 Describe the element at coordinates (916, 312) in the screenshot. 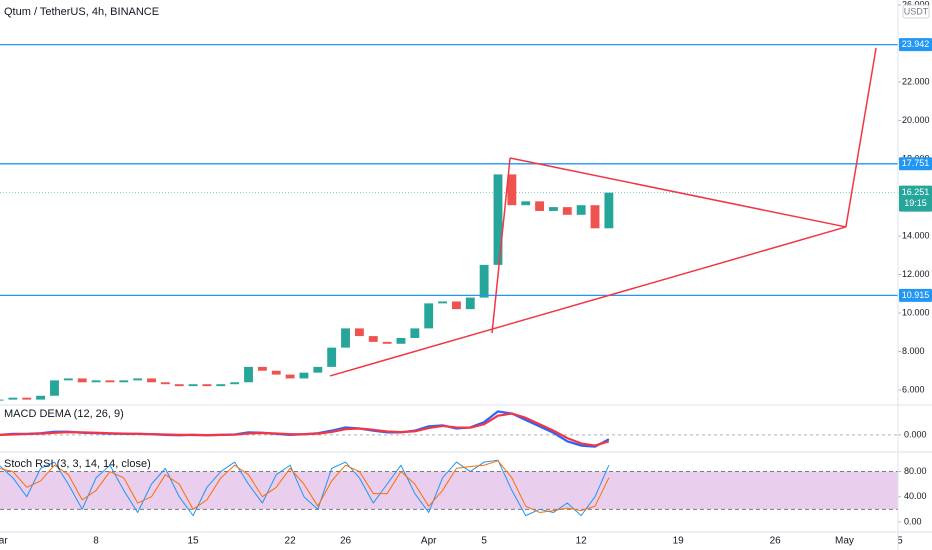

I see `price-tick-label: 10.000` at that location.